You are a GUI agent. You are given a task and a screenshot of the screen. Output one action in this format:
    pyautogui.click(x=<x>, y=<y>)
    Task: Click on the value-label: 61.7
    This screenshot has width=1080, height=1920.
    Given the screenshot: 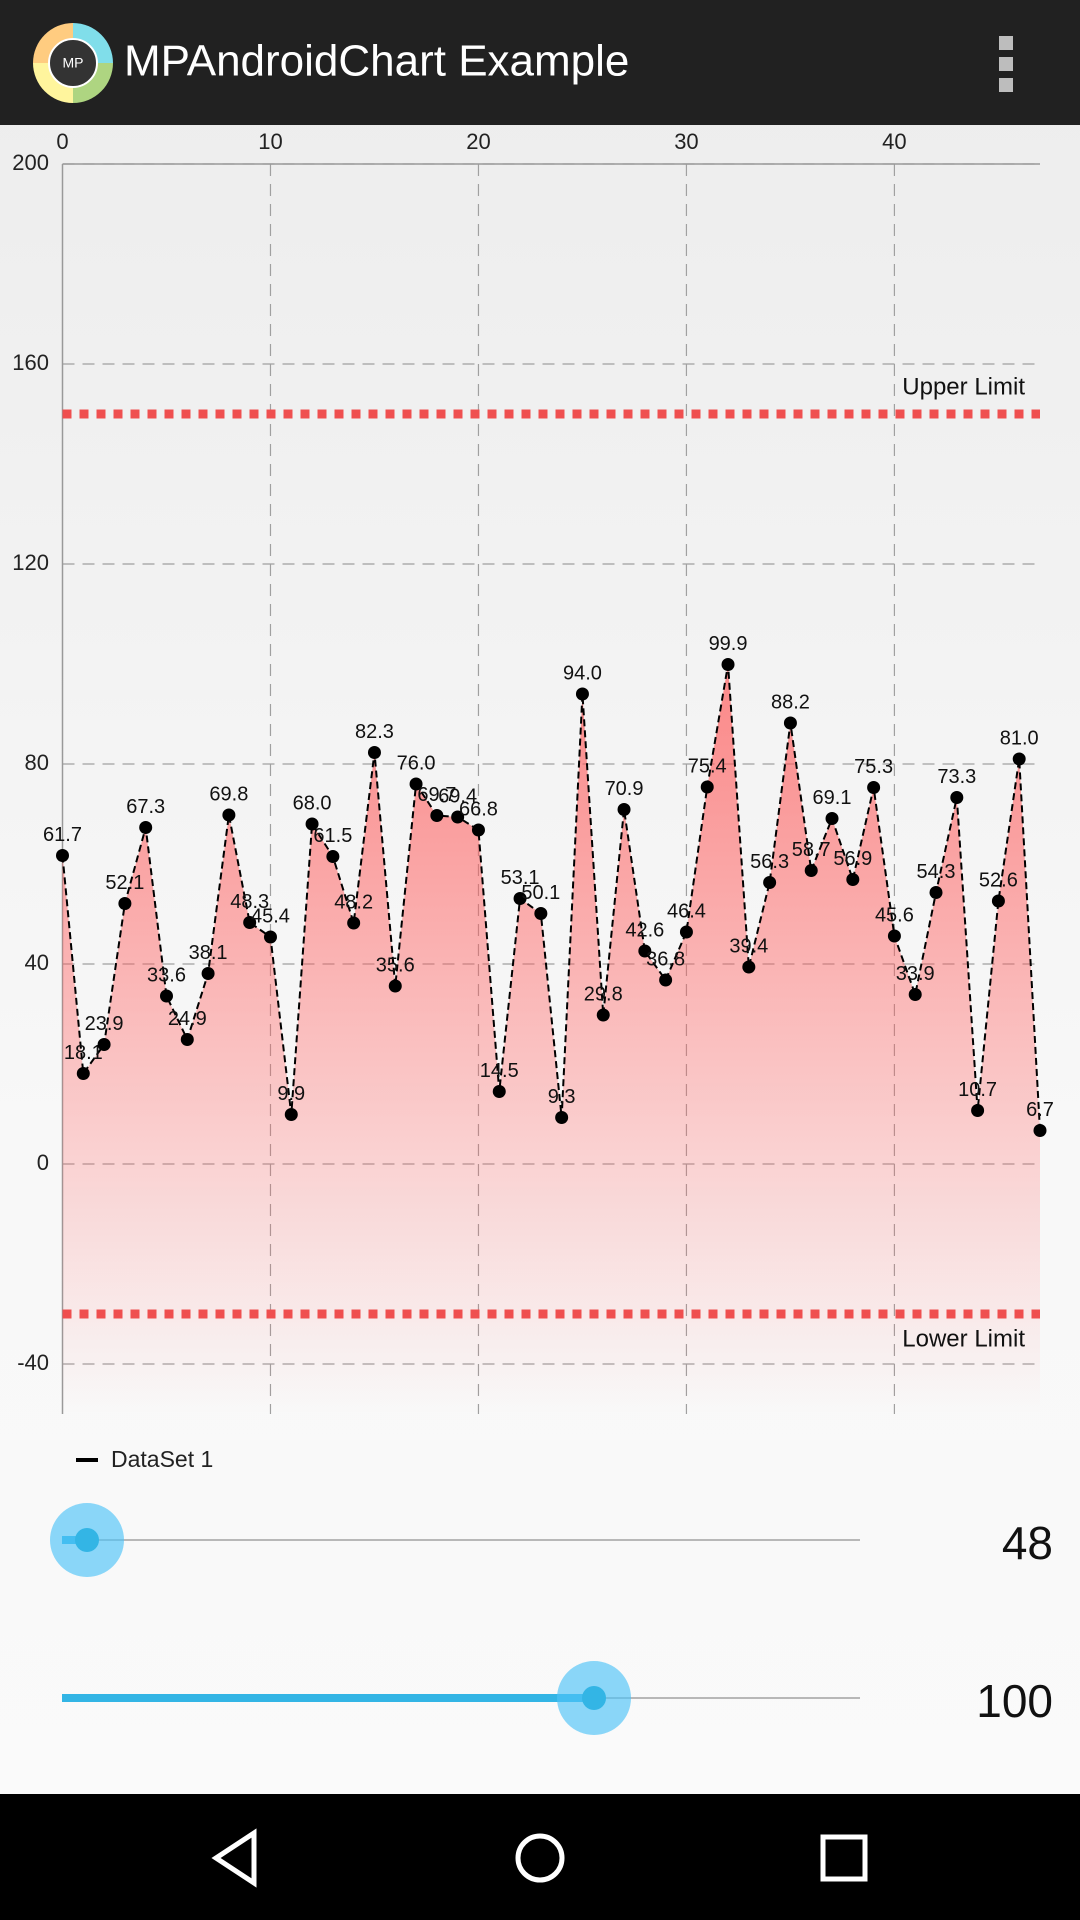 What is the action you would take?
    pyautogui.click(x=62, y=835)
    